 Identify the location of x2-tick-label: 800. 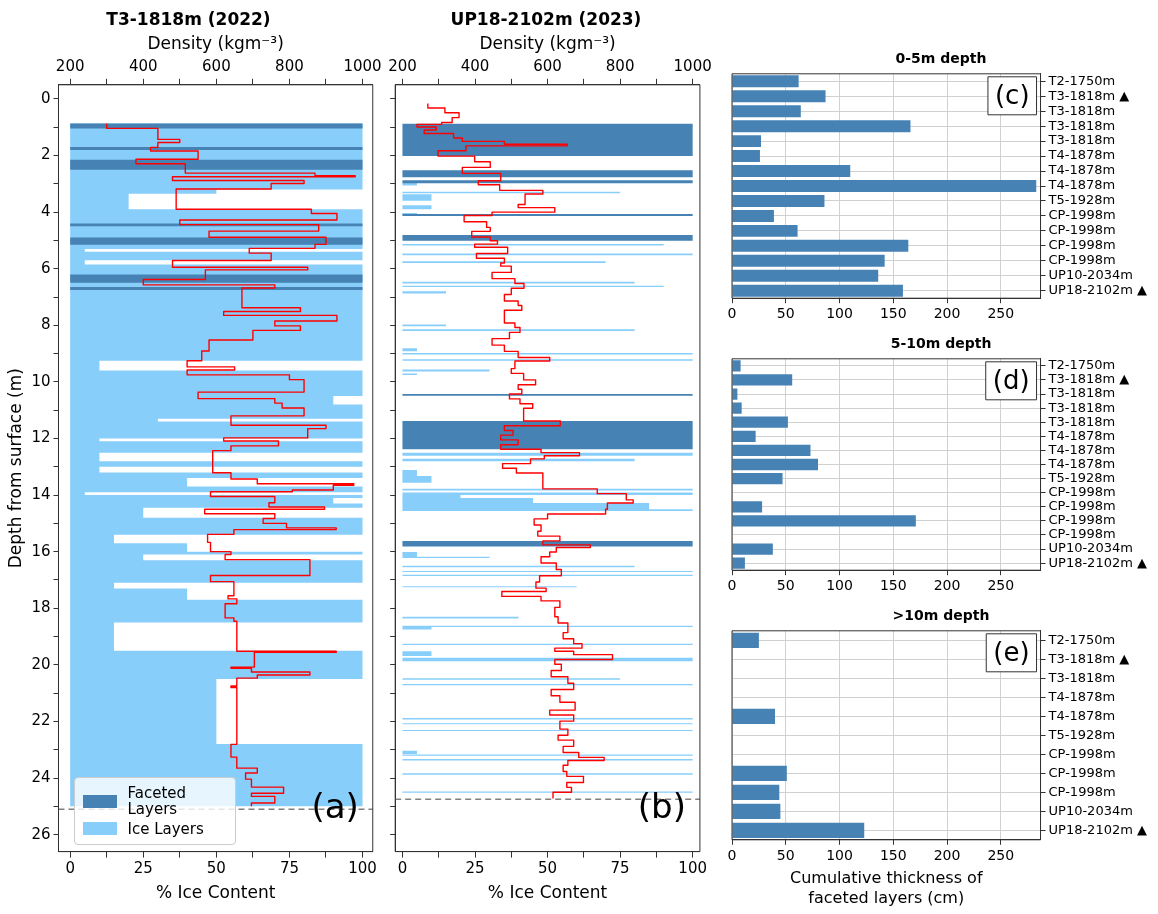
(620, 65).